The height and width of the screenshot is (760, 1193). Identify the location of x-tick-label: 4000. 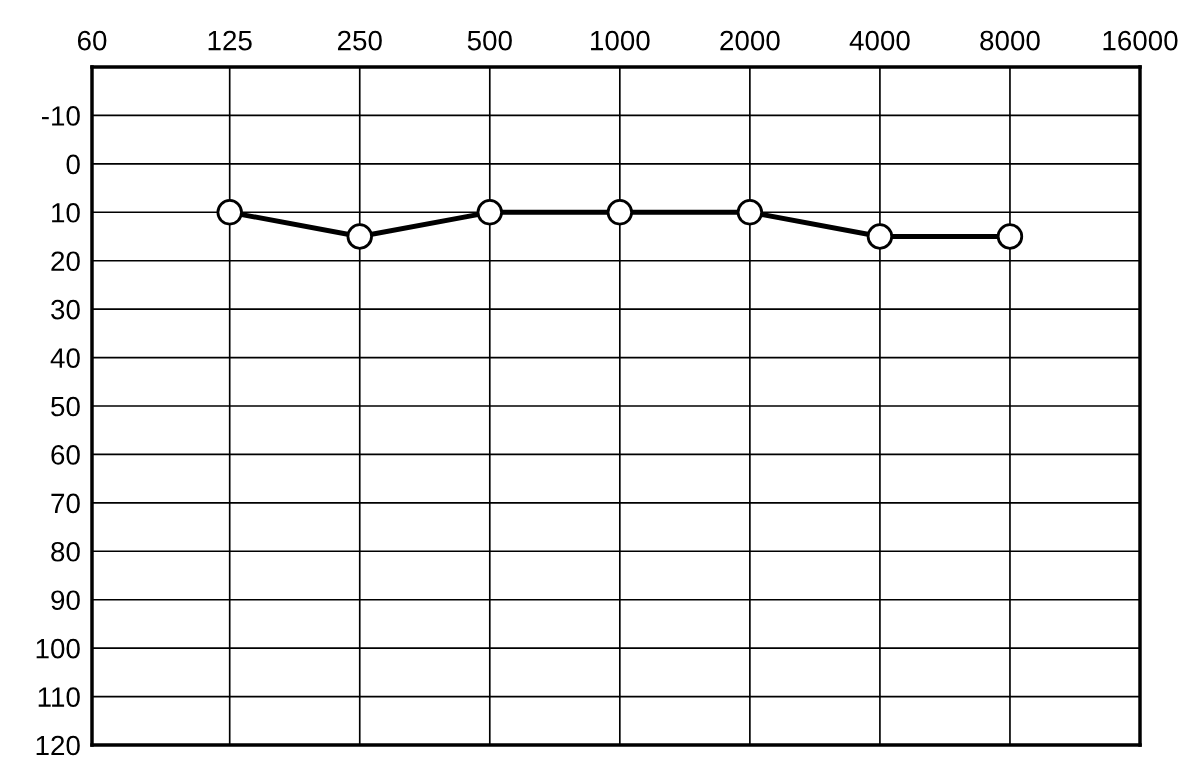
(879, 40).